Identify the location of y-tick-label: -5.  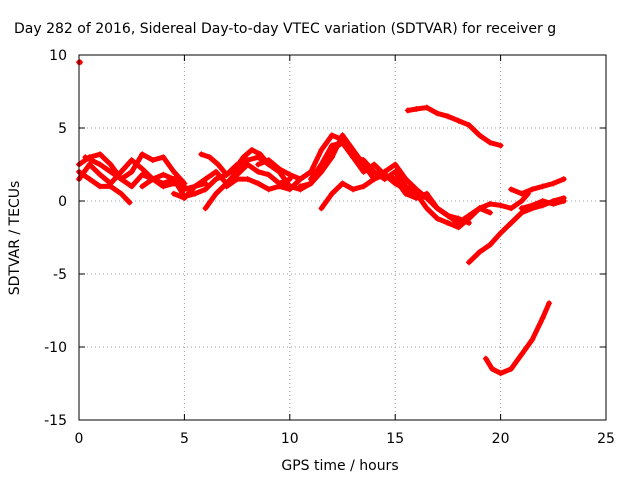
(60, 275).